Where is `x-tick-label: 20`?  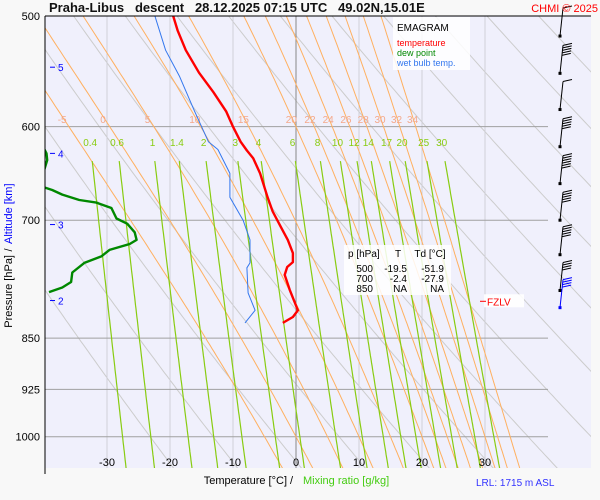
x-tick-label: 20 is located at coordinates (422, 463).